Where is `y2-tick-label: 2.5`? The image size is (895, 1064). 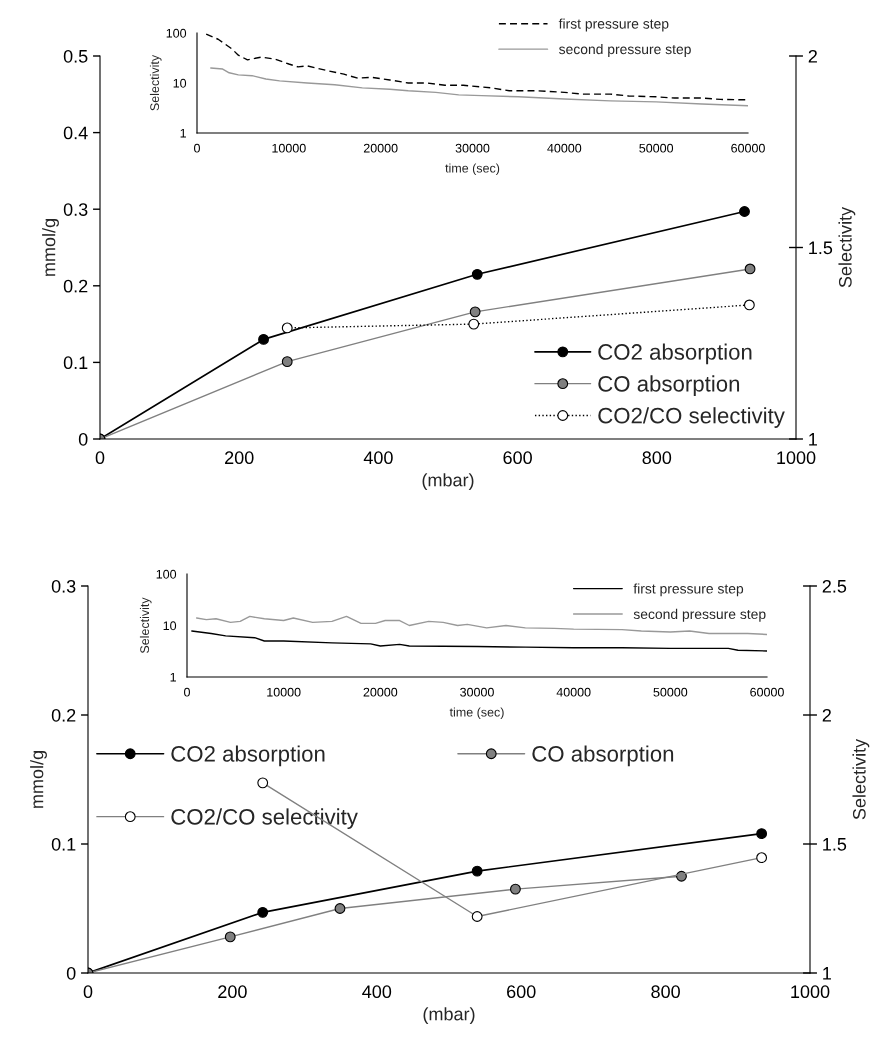 y2-tick-label: 2.5 is located at coordinates (834, 586).